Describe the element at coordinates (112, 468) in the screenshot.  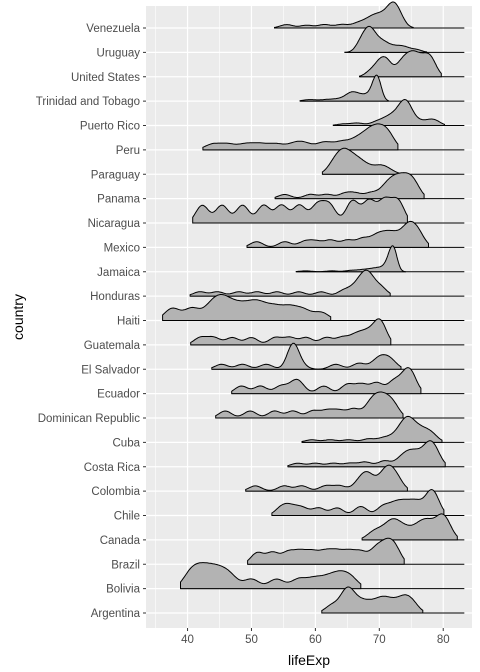
I see `y-tick-label: Costa Rica` at that location.